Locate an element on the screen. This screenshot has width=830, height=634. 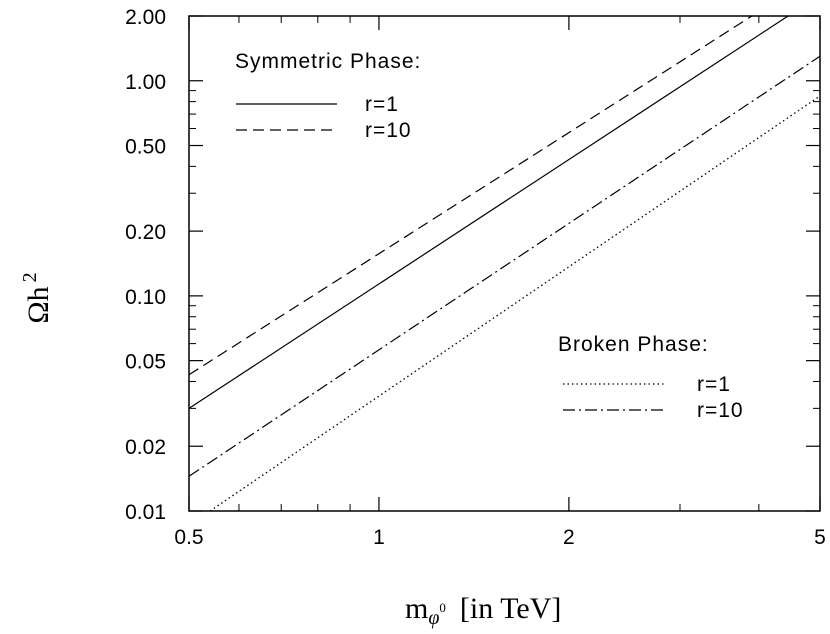
x-tick-label: 0.5 is located at coordinates (188, 537).